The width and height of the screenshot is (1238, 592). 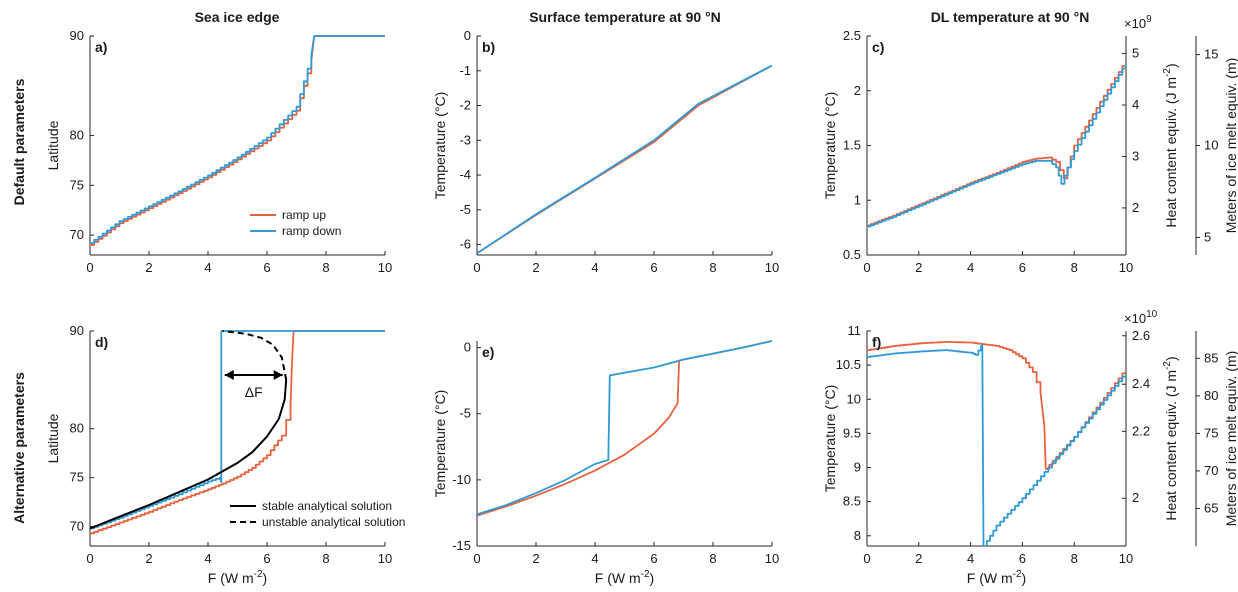 What do you see at coordinates (1211, 470) in the screenshot?
I see `second-right-tick-label: 70` at bounding box center [1211, 470].